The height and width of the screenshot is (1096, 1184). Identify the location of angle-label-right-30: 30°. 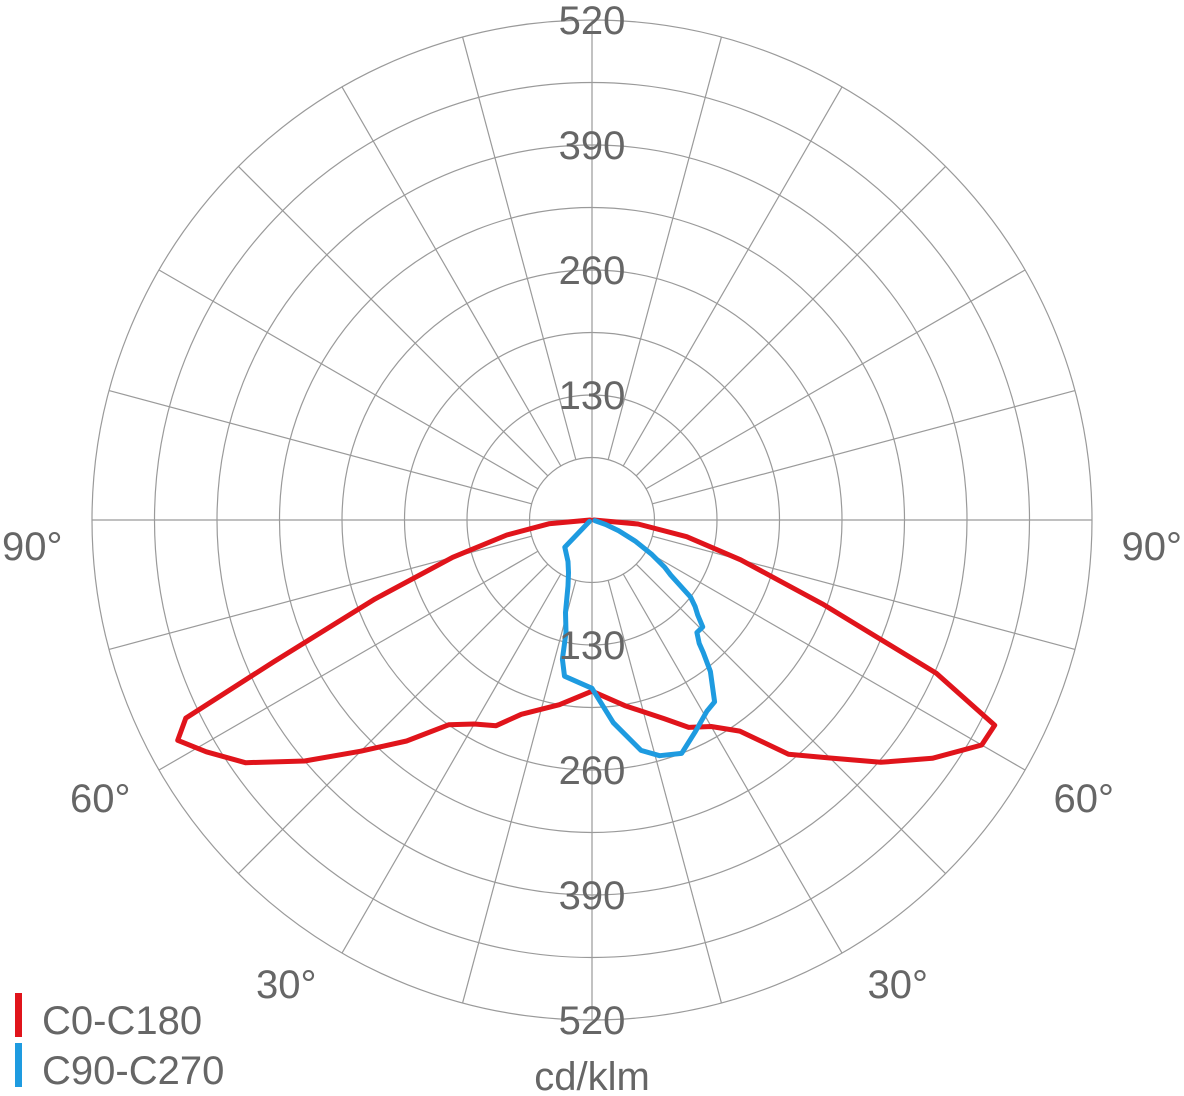
(898, 985).